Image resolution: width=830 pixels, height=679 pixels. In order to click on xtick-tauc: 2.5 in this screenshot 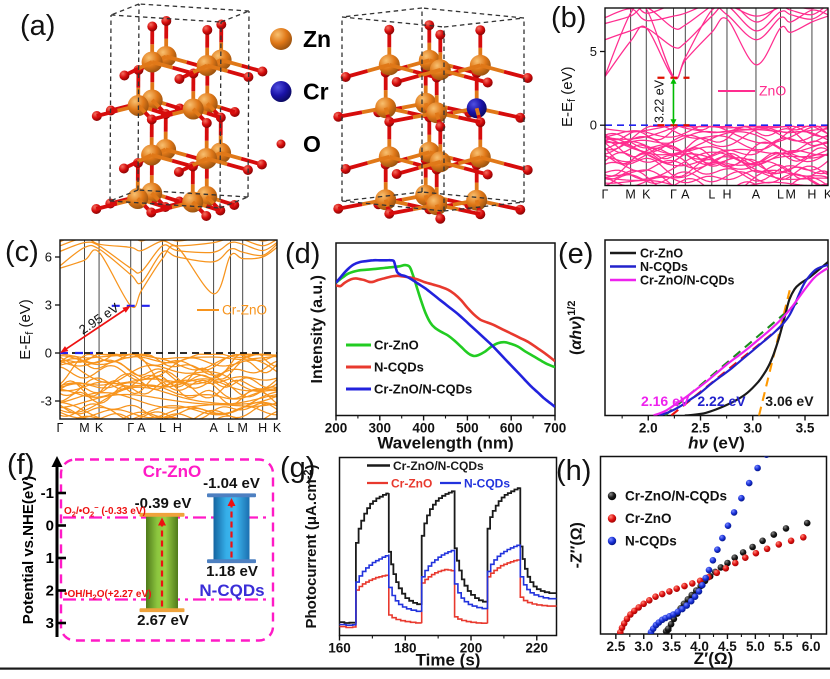, I will do `click(700, 428)`.